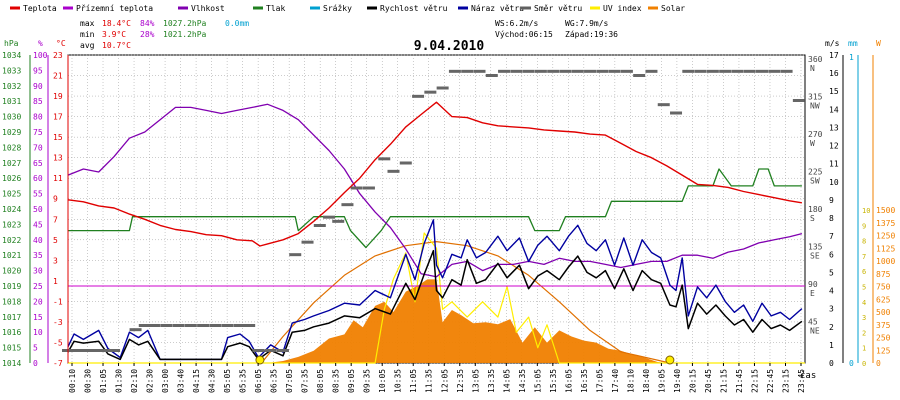  I want to click on hum-tick-label: 65, so click(38, 163).